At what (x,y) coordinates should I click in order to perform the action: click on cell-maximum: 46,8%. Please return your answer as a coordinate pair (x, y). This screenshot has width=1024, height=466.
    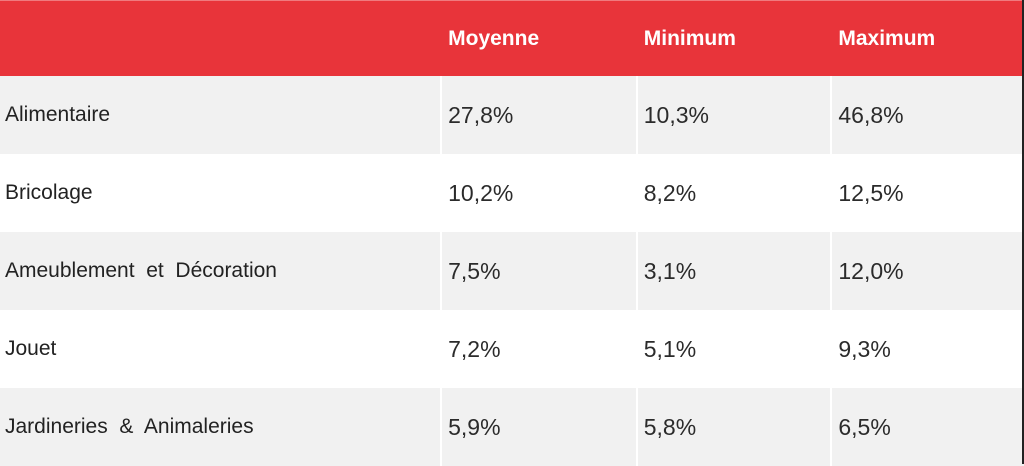
    Looking at the image, I should click on (928, 115).